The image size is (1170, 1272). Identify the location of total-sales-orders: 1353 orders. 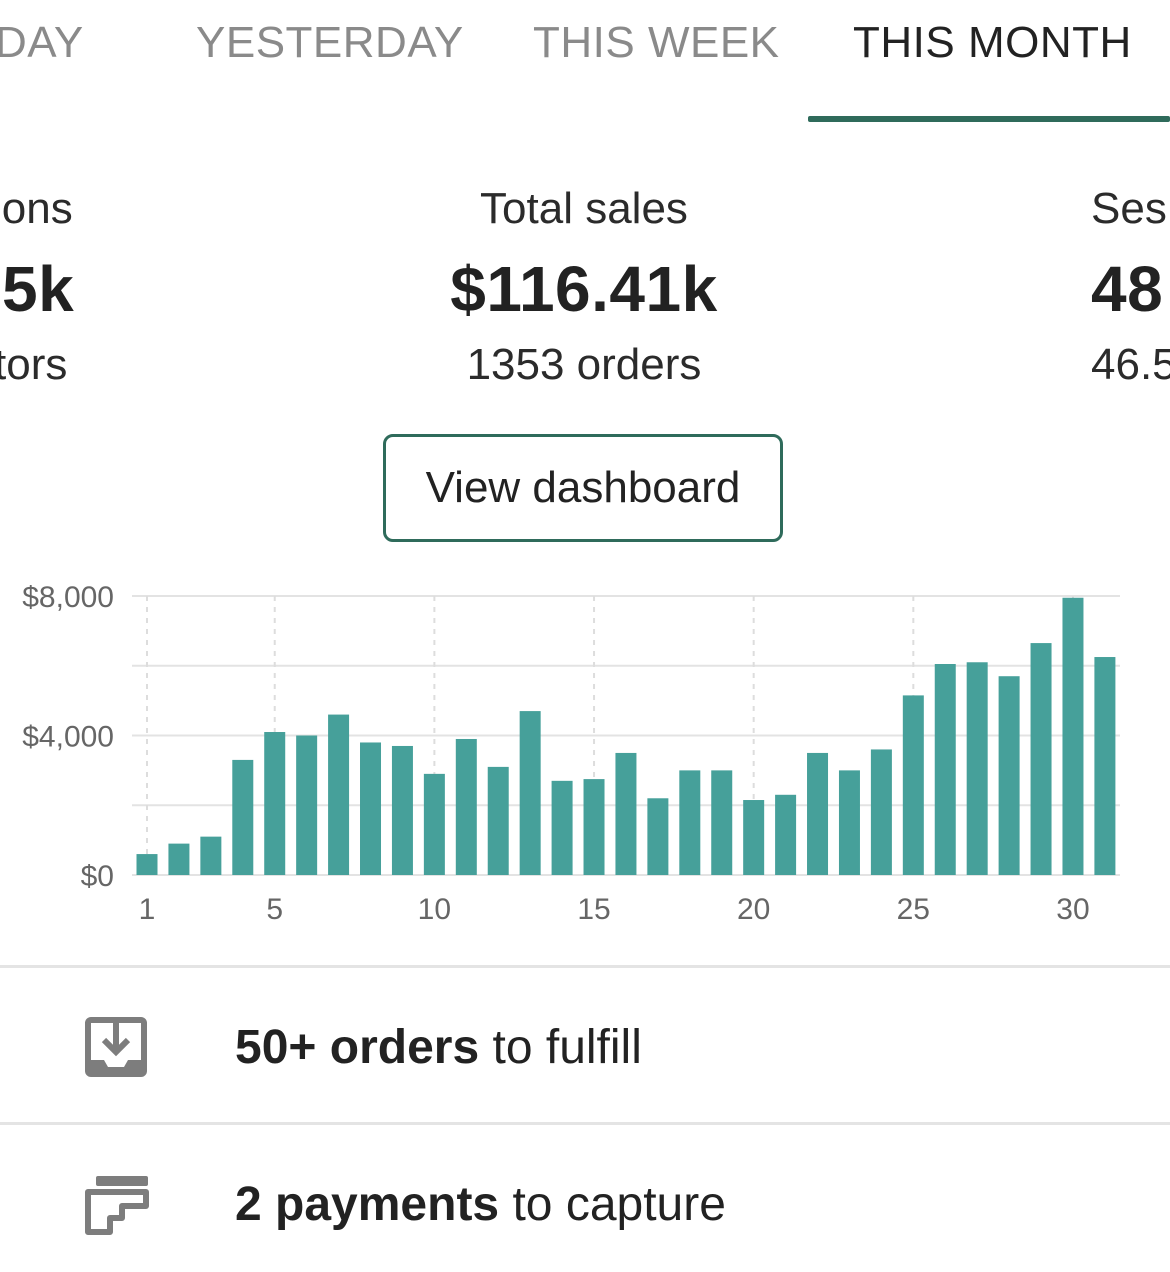
(584, 364).